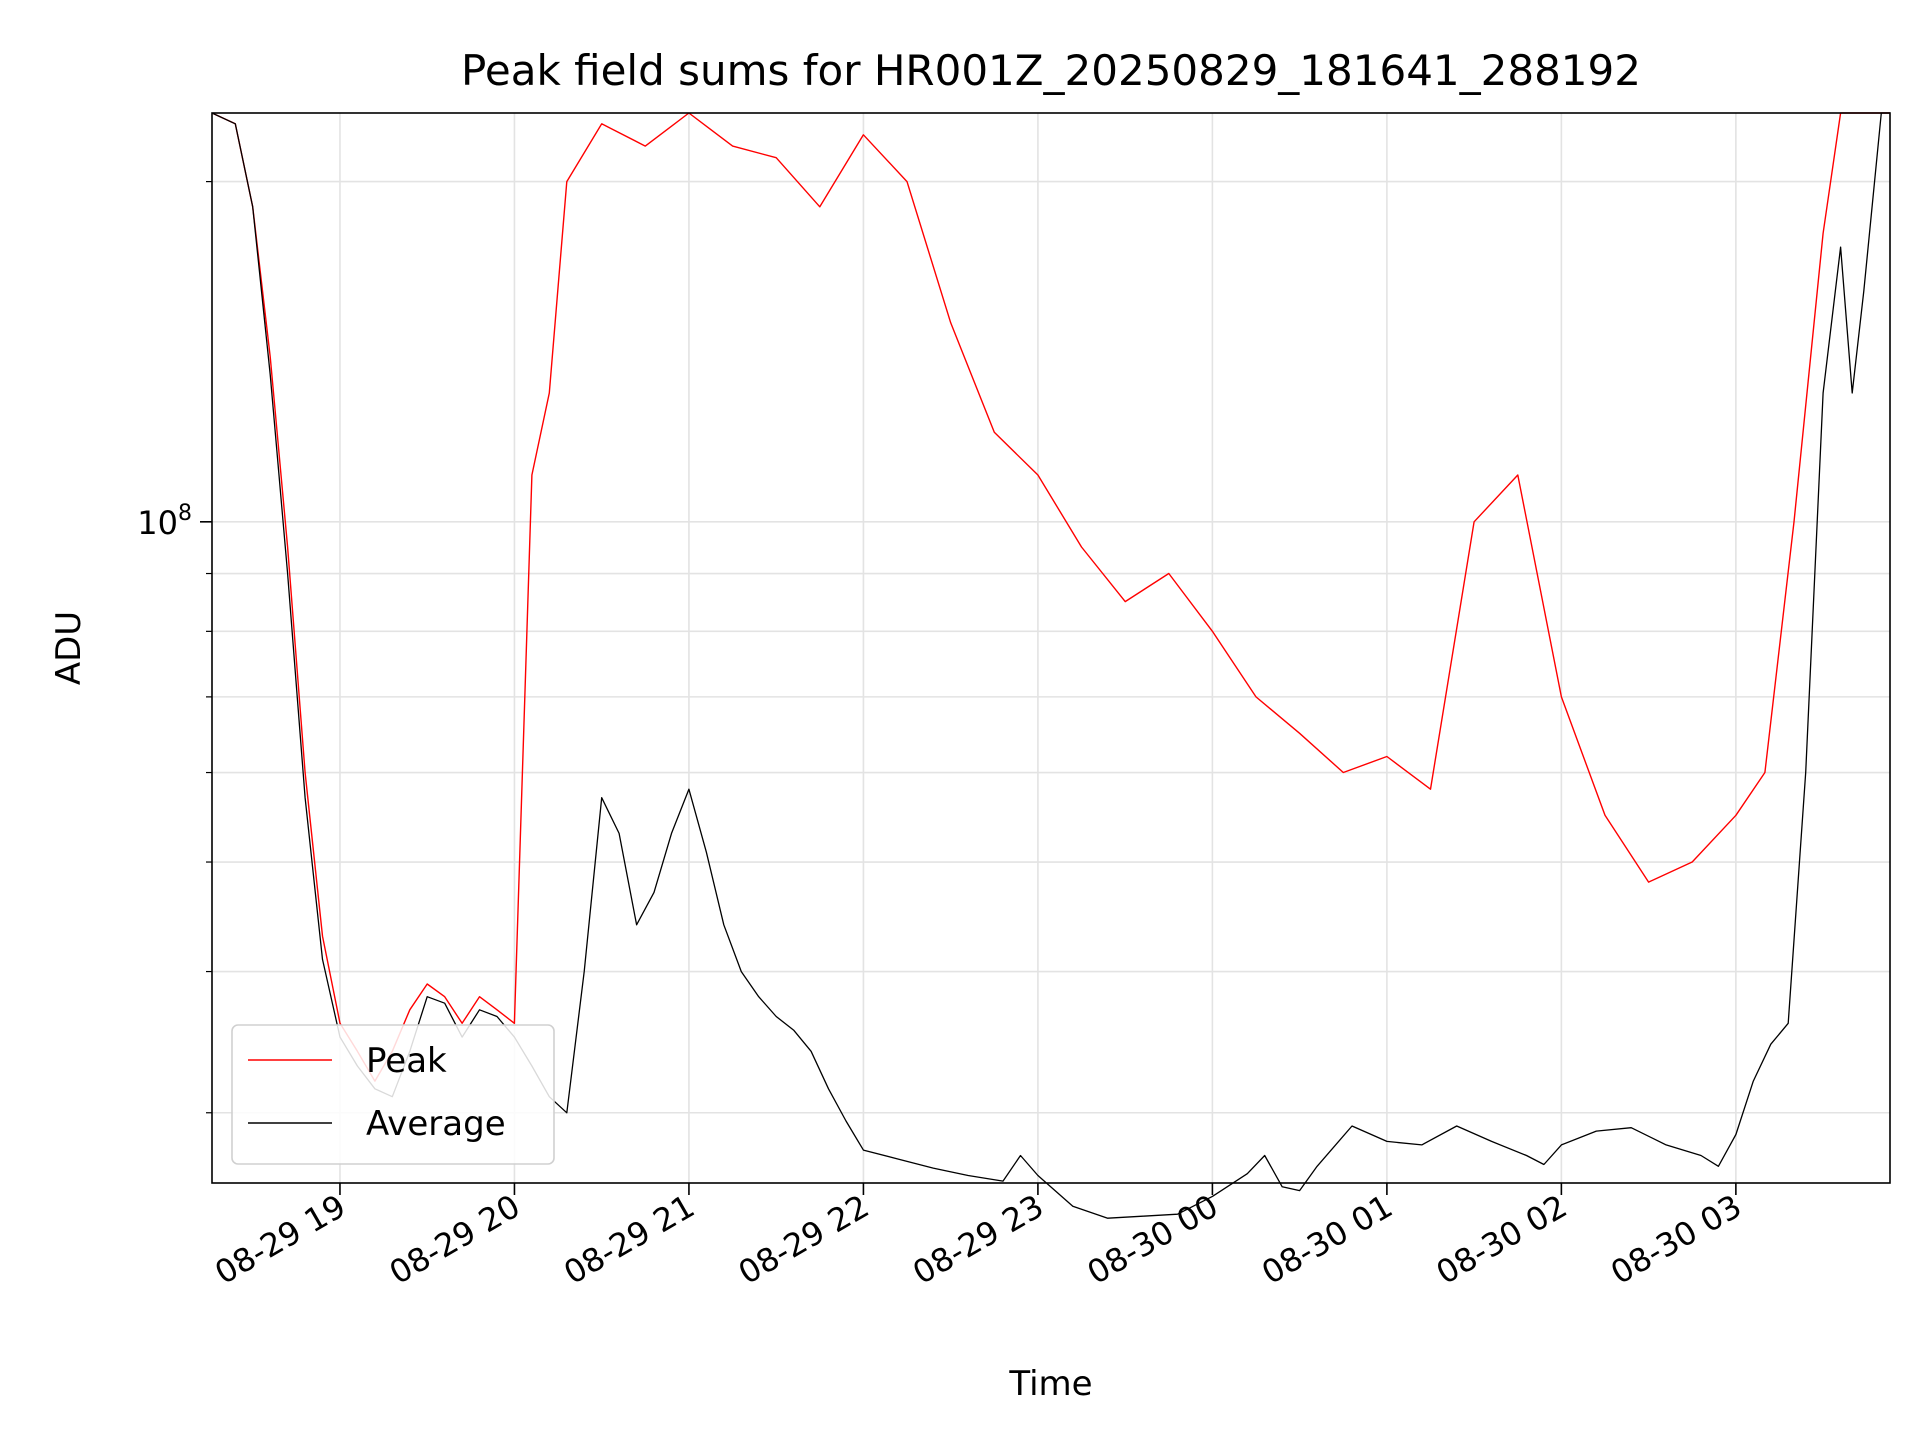 The height and width of the screenshot is (1440, 1920). Describe the element at coordinates (406, 1061) in the screenshot. I see `legend-peak-label: Peak` at that location.